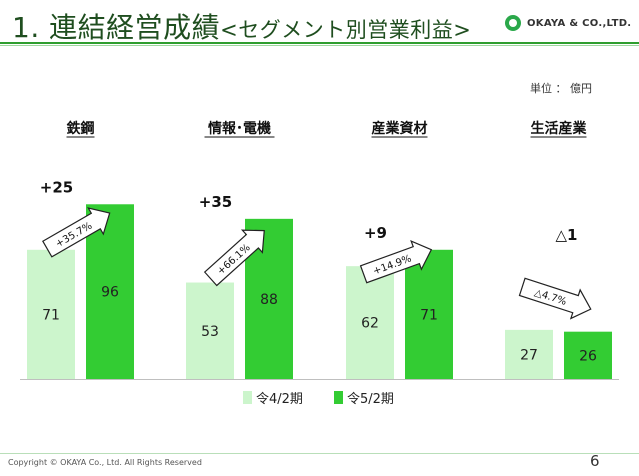 The width and height of the screenshot is (639, 476). What do you see at coordinates (579, 23) in the screenshot?
I see `company-name: OKAYA & CO.,LTD.` at bounding box center [579, 23].